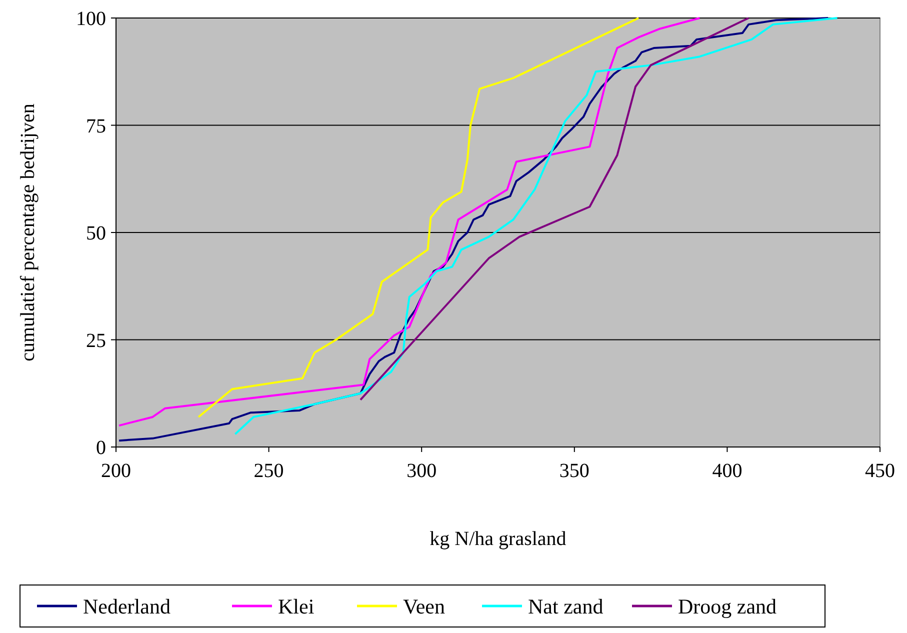  Describe the element at coordinates (421, 471) in the screenshot. I see `x-tick-label: 300` at that location.